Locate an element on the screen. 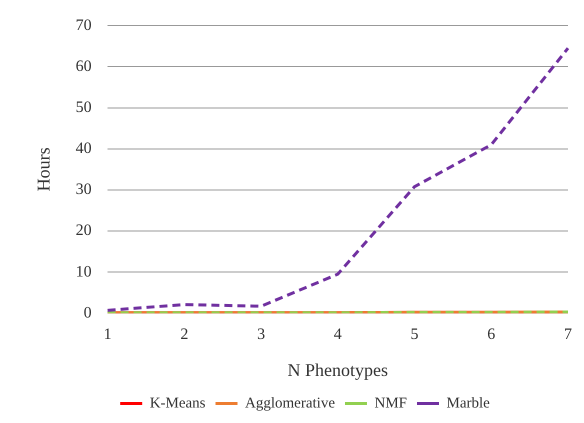  legend-label: K-Means is located at coordinates (178, 403).